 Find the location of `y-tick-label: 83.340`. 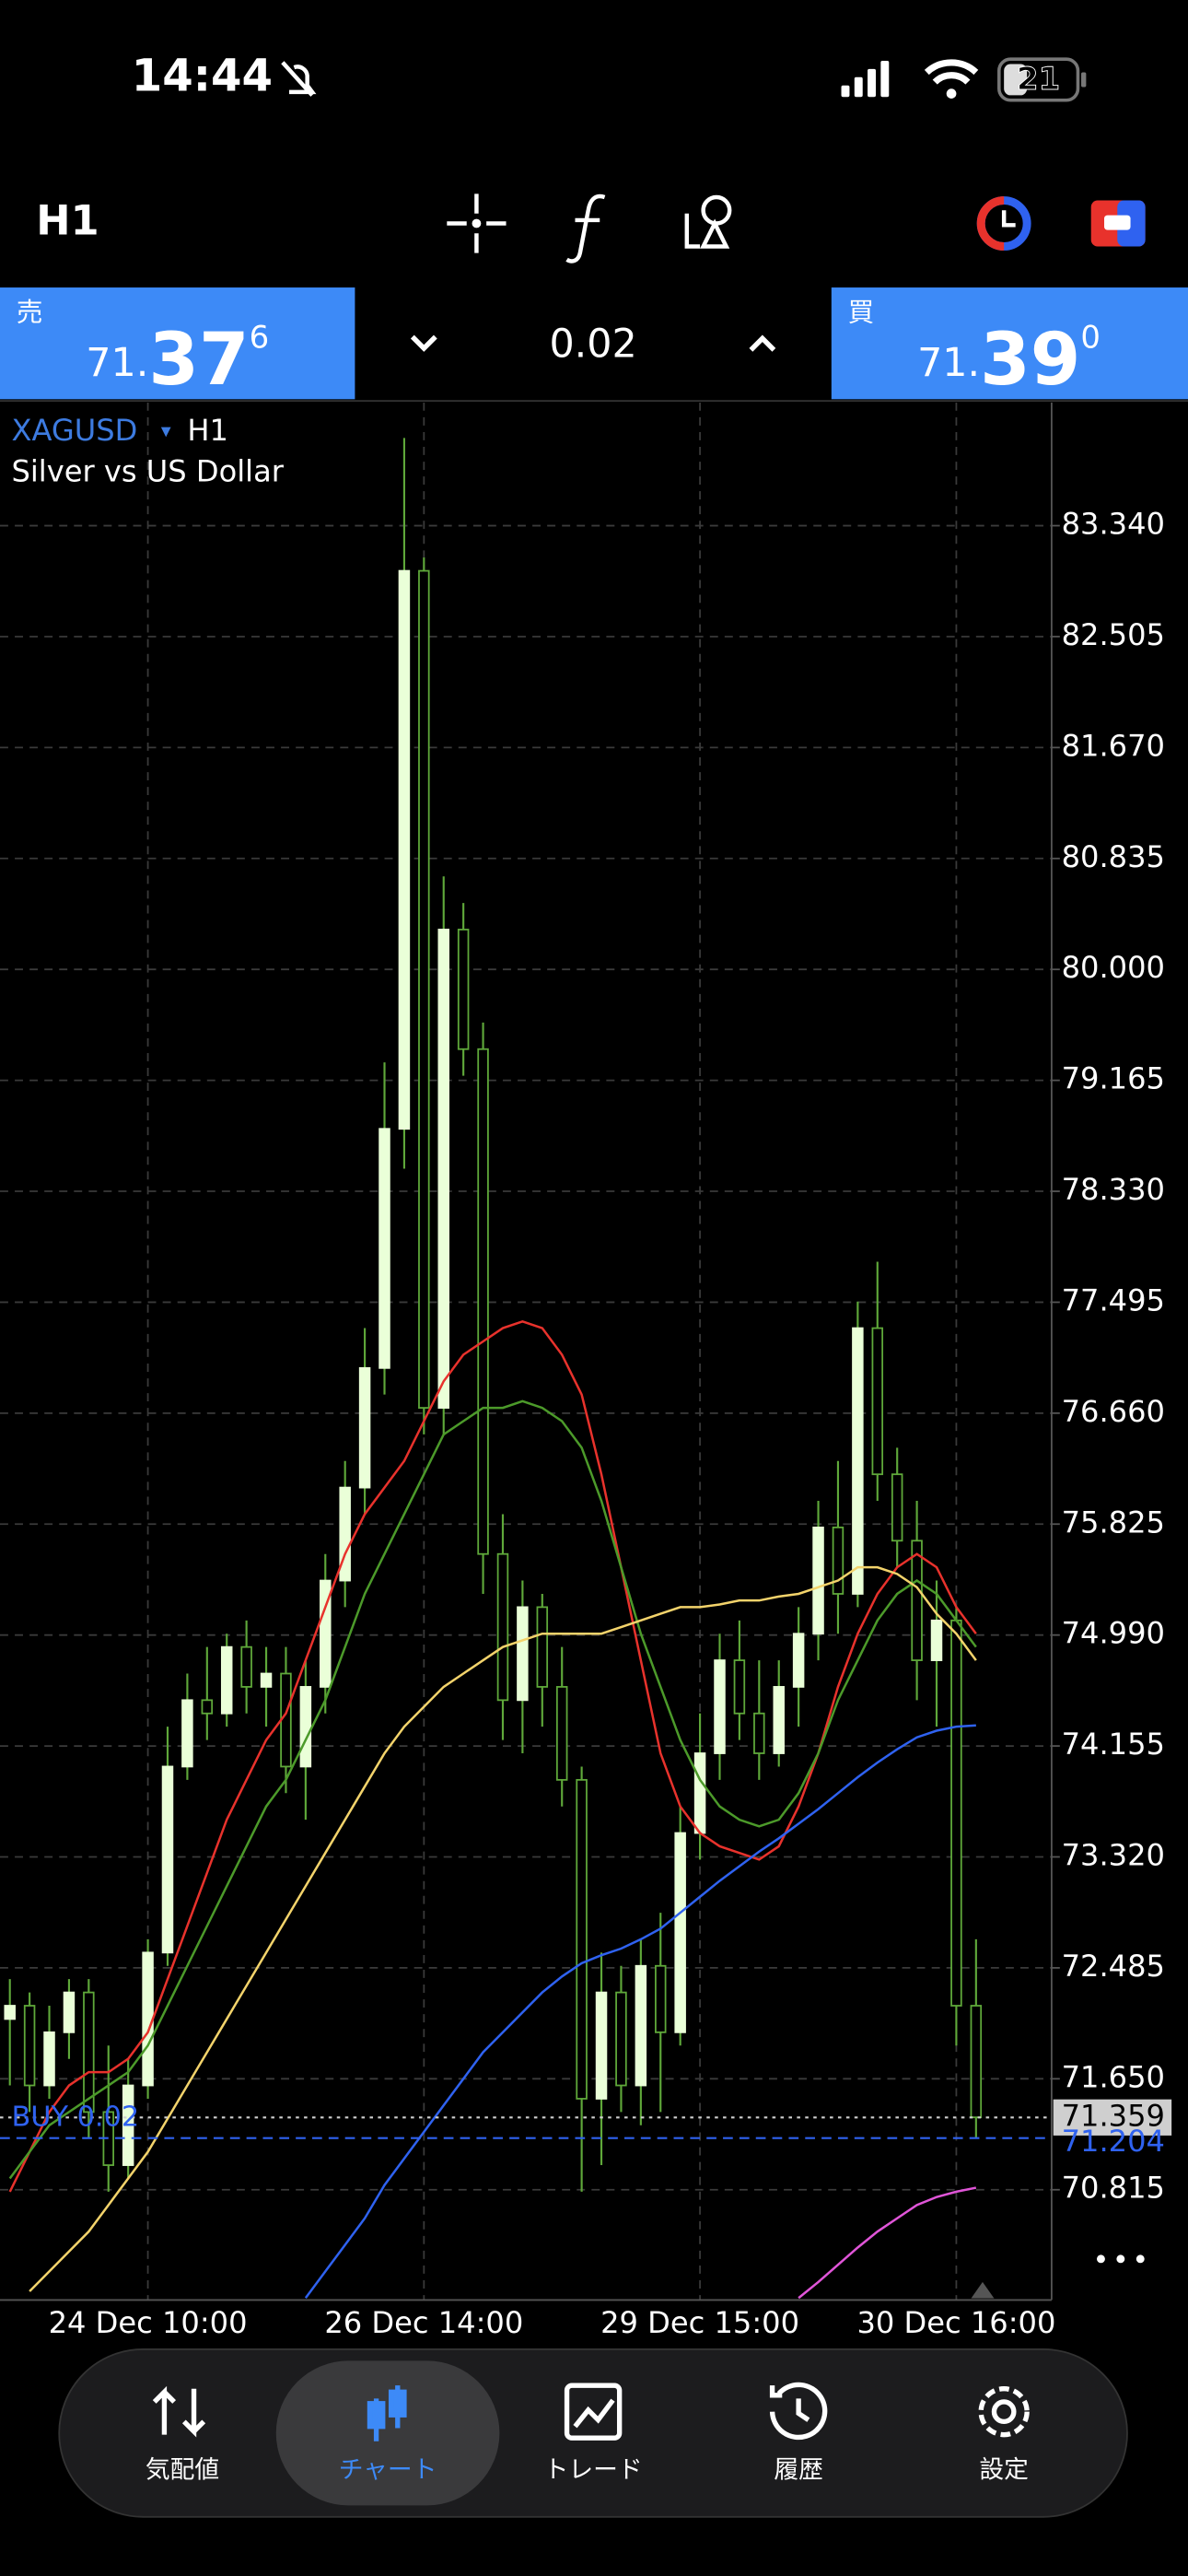

y-tick-label: 83.340 is located at coordinates (1113, 524).